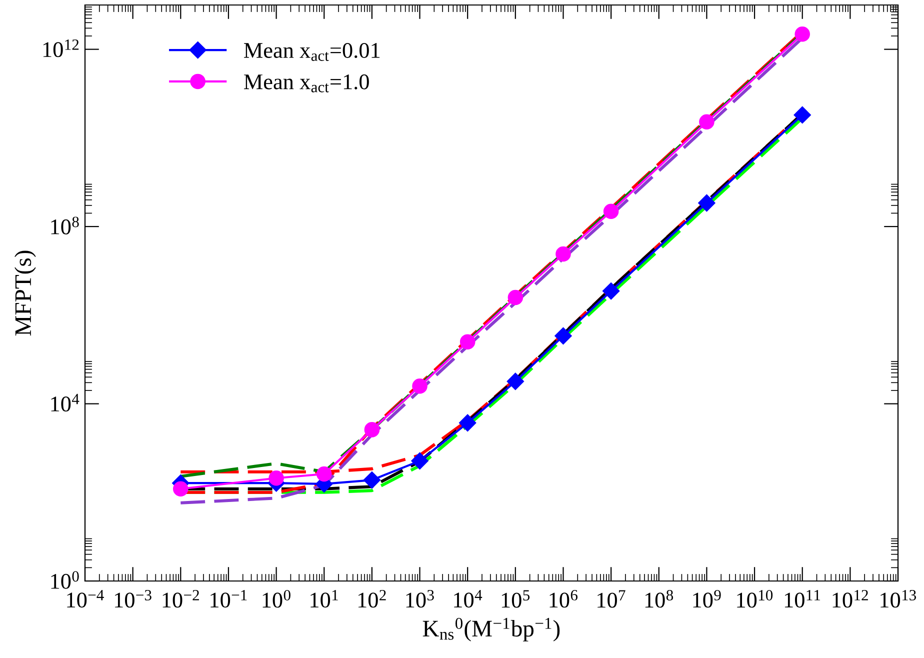 This screenshot has height=658, width=924. I want to click on x-tick-label: 10$^{12}$, so click(850, 599).